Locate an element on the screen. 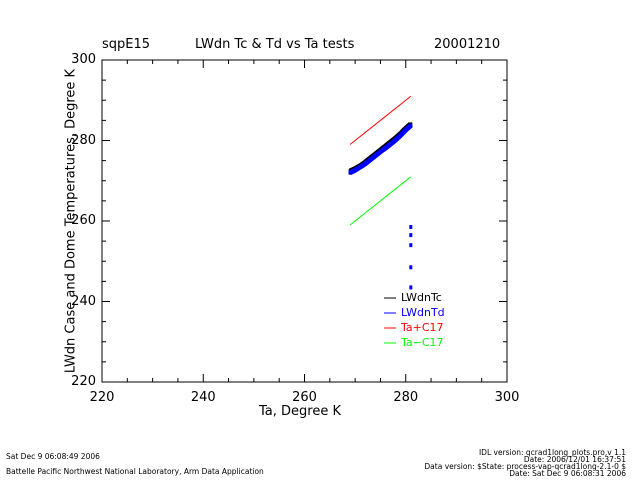 The height and width of the screenshot is (480, 640). series-group is located at coordinates (380, 192).